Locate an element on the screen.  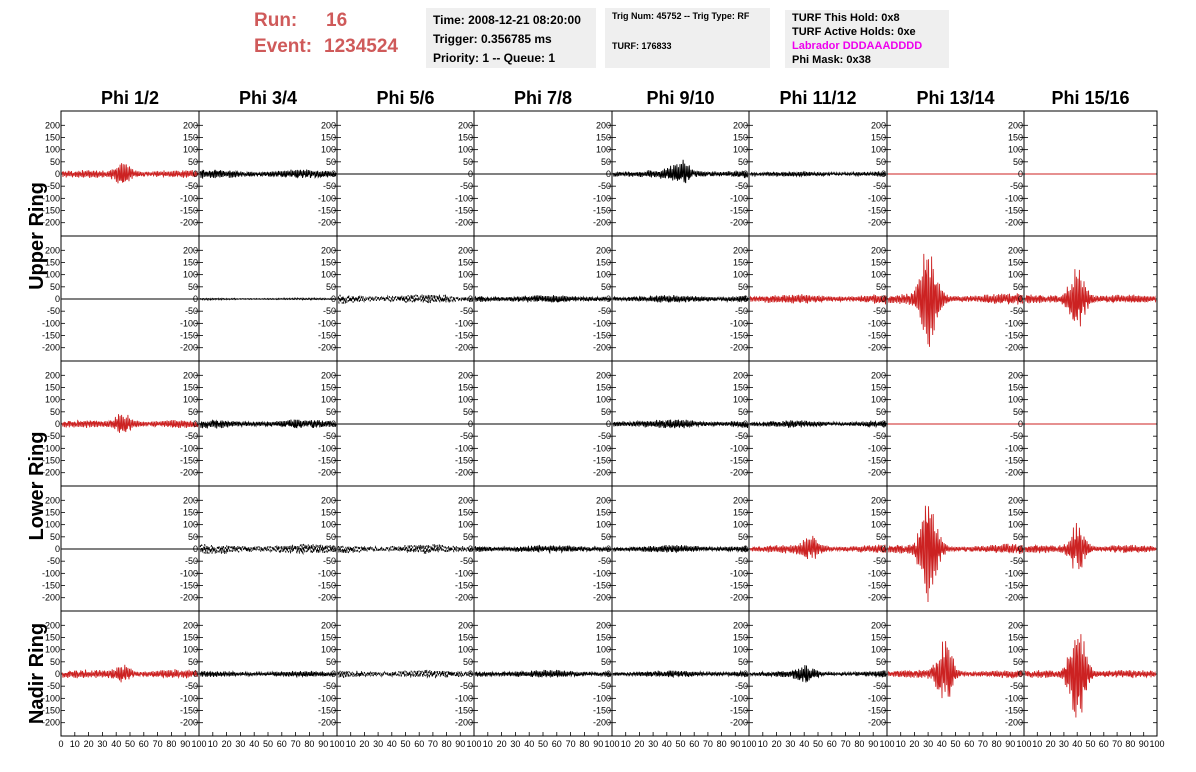
time-text: Time: 2008-12-21 08:20:00 is located at coordinates (507, 20).